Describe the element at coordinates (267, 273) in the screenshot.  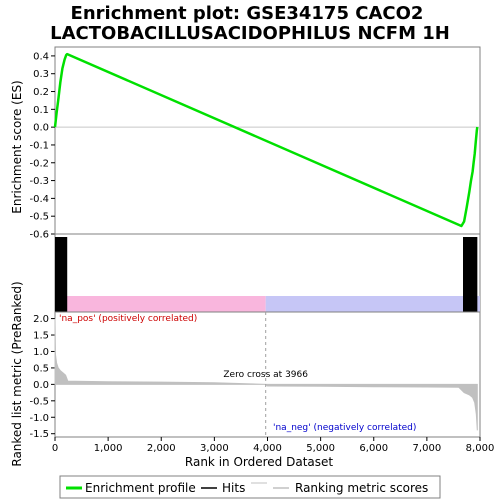
I see `hits-panel` at that location.